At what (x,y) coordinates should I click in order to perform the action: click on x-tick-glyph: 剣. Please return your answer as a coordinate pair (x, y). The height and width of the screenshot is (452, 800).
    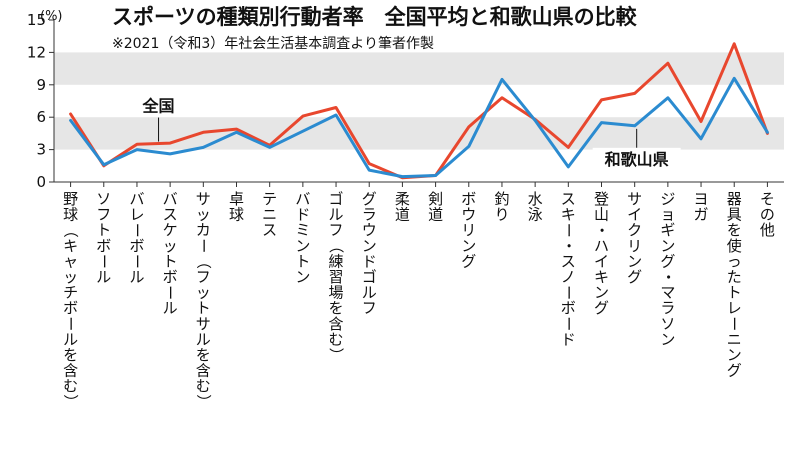
    Looking at the image, I should click on (435, 199).